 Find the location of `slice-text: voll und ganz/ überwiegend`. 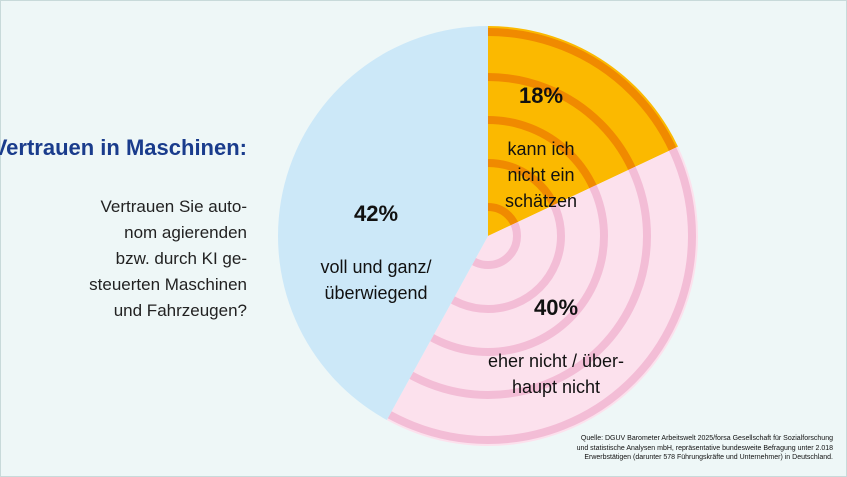

slice-text: voll und ganz/ überwiegend is located at coordinates (376, 280).